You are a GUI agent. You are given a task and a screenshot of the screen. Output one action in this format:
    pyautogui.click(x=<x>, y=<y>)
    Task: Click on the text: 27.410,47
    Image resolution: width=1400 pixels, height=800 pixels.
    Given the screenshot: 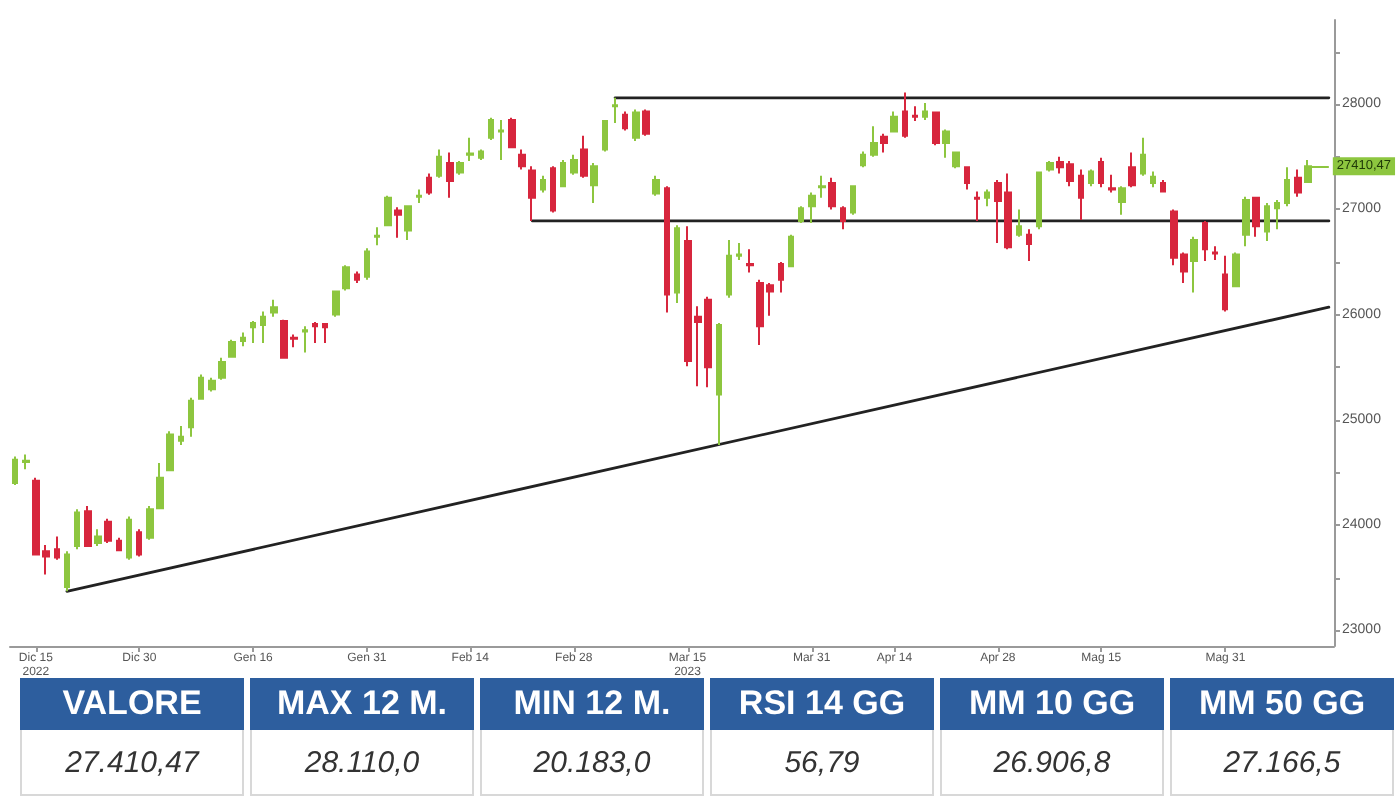 What is the action you would take?
    pyautogui.click(x=132, y=762)
    